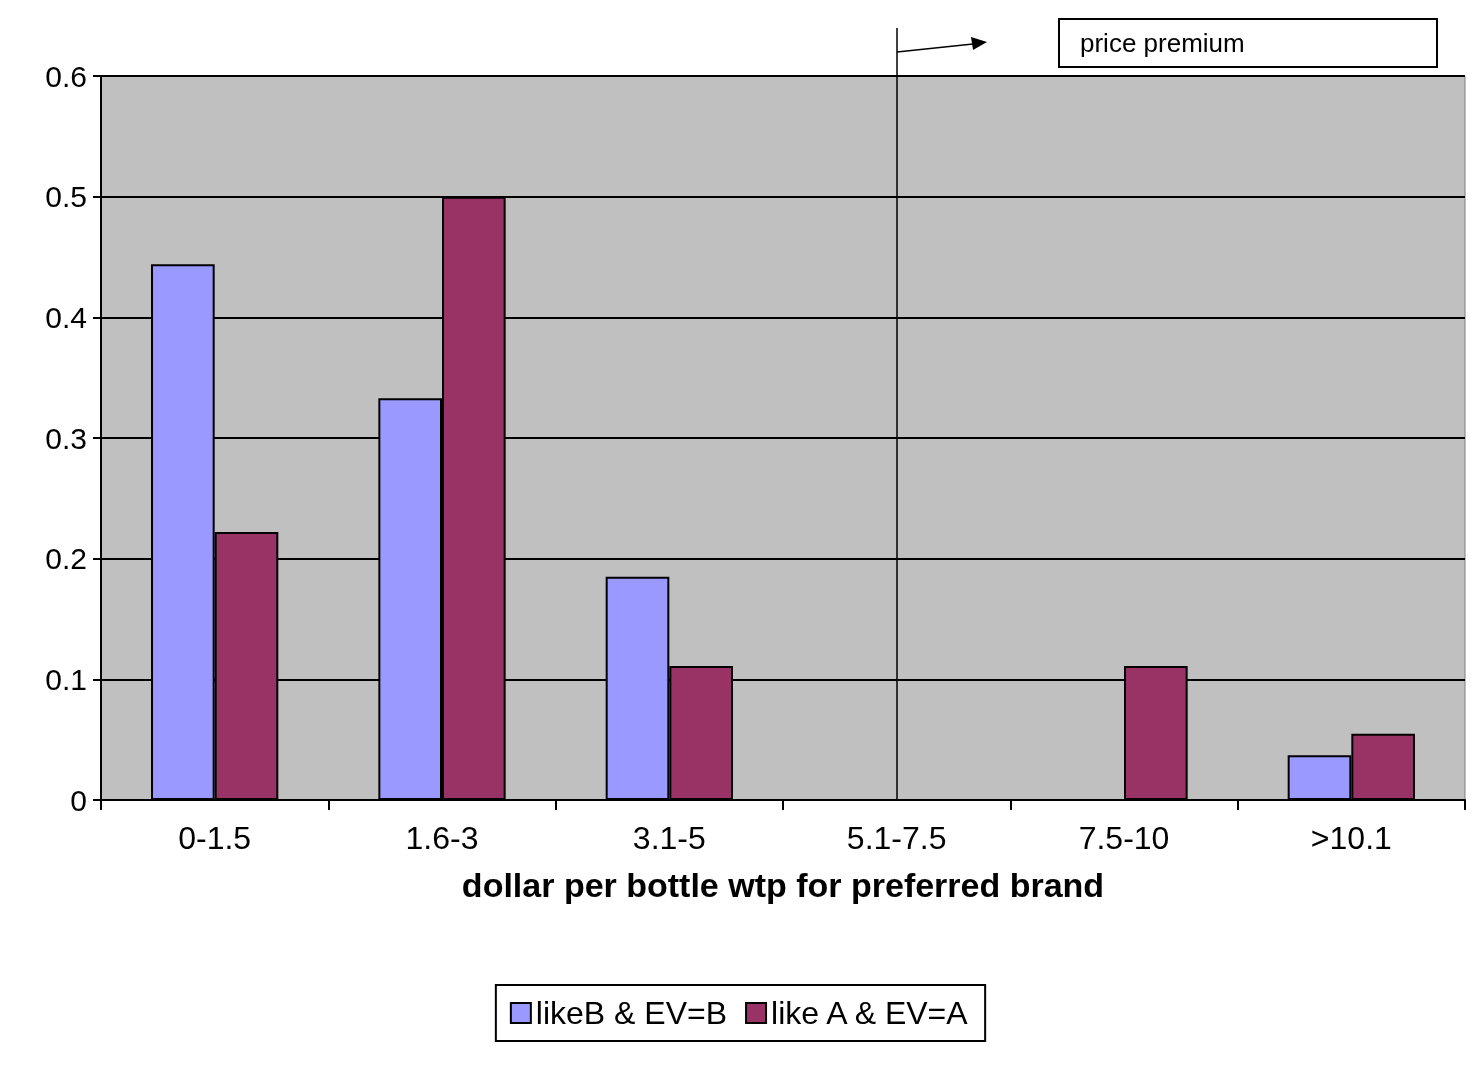  What do you see at coordinates (78, 800) in the screenshot?
I see `y-tick-label: 0` at bounding box center [78, 800].